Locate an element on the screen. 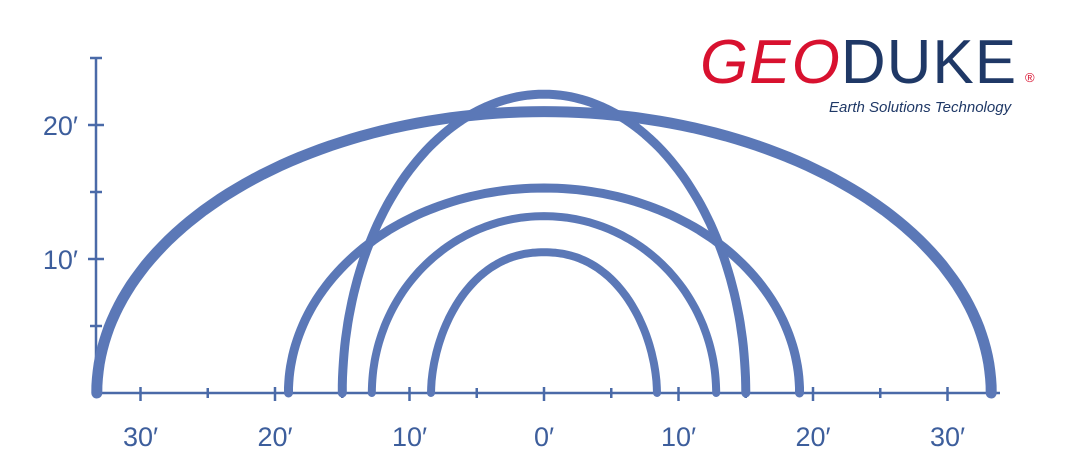 This screenshot has height=467, width=1070. y-tick-label: 20′ is located at coordinates (60, 126).